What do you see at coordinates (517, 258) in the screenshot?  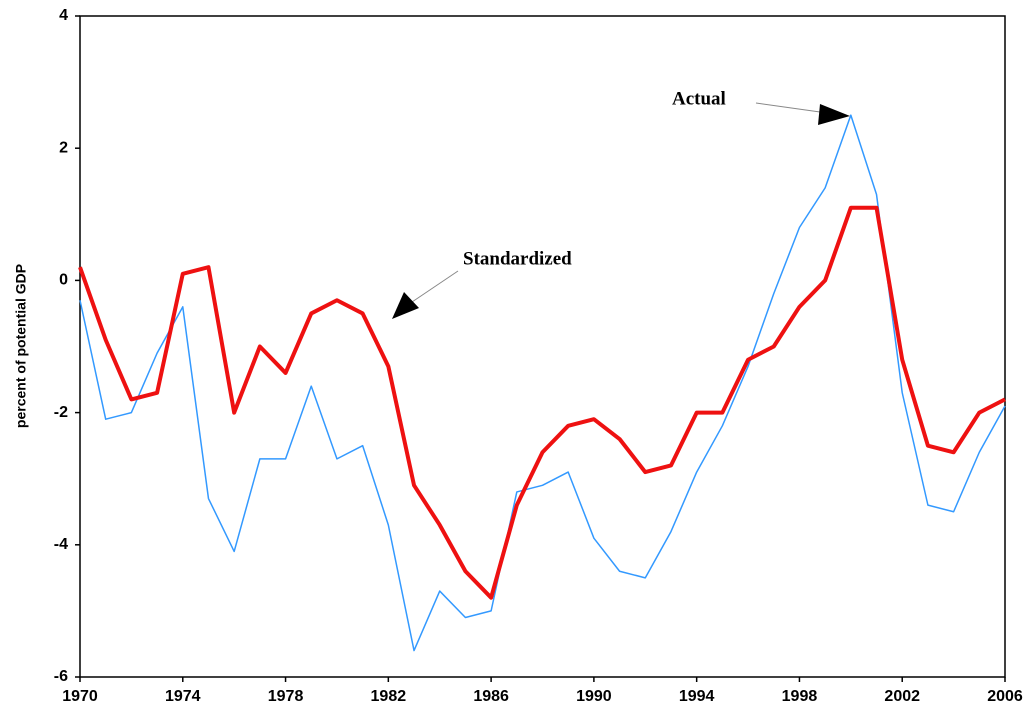 I see `annotation: Standardized` at bounding box center [517, 258].